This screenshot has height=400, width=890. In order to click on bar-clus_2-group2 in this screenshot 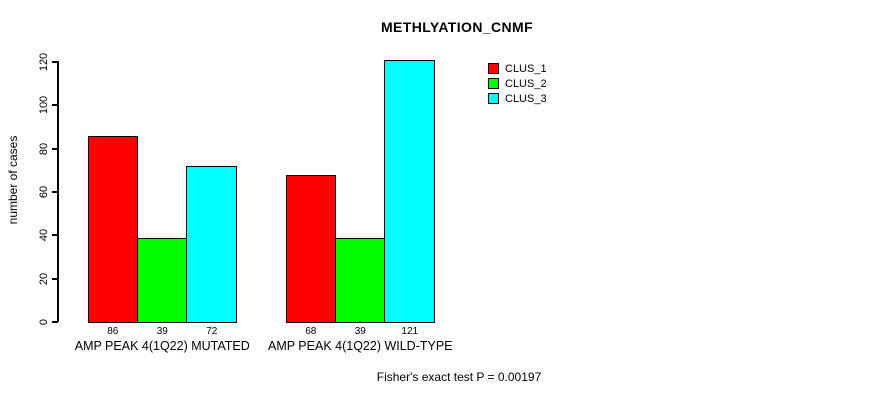, I will do `click(359, 280)`.